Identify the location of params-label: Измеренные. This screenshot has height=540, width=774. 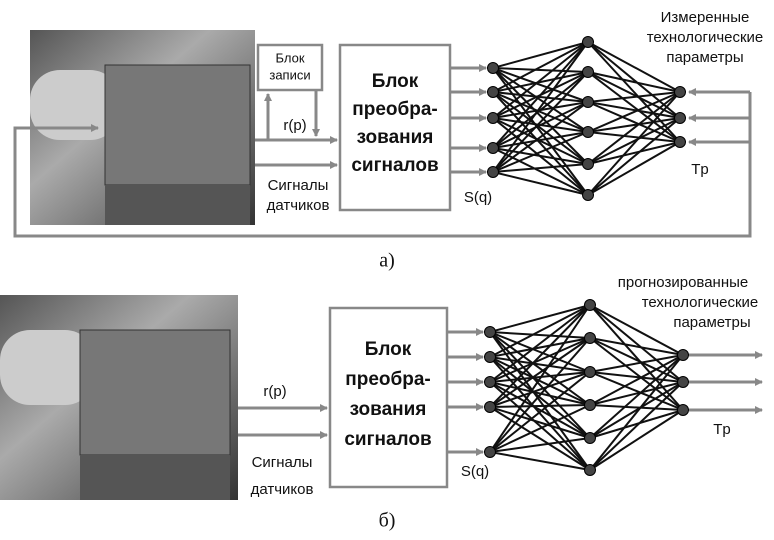
(705, 17).